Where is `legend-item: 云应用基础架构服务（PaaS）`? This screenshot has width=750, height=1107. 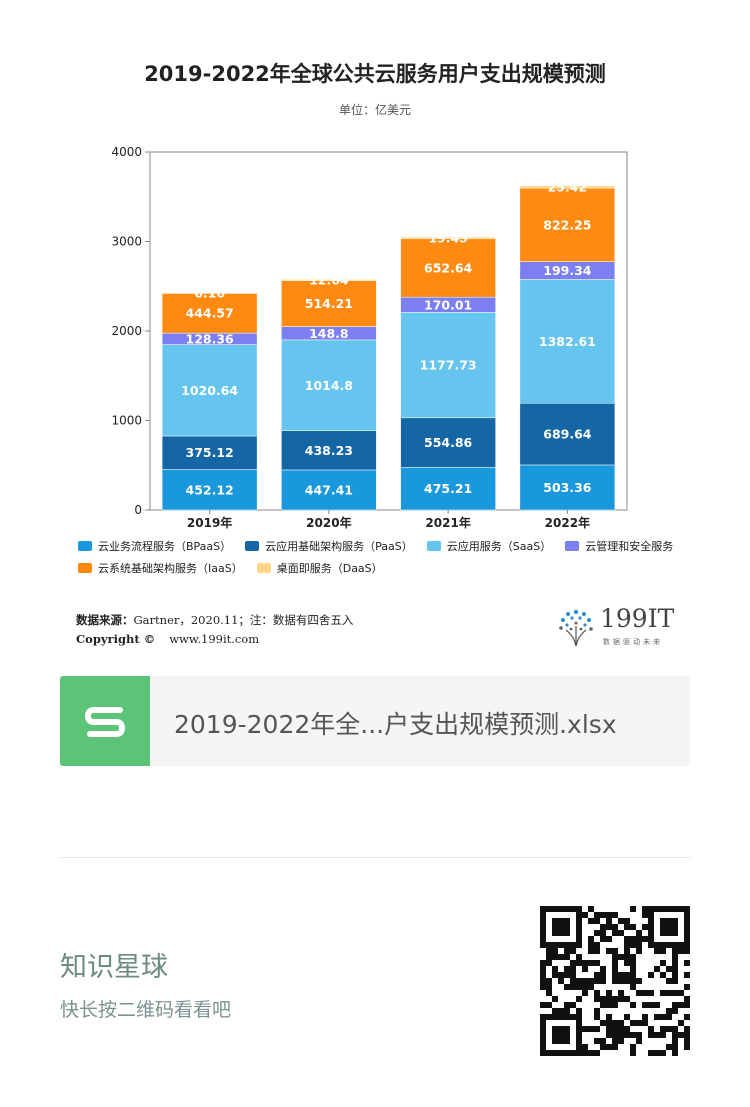 legend-item: 云应用基础架构服务（PaaS） is located at coordinates (329, 546).